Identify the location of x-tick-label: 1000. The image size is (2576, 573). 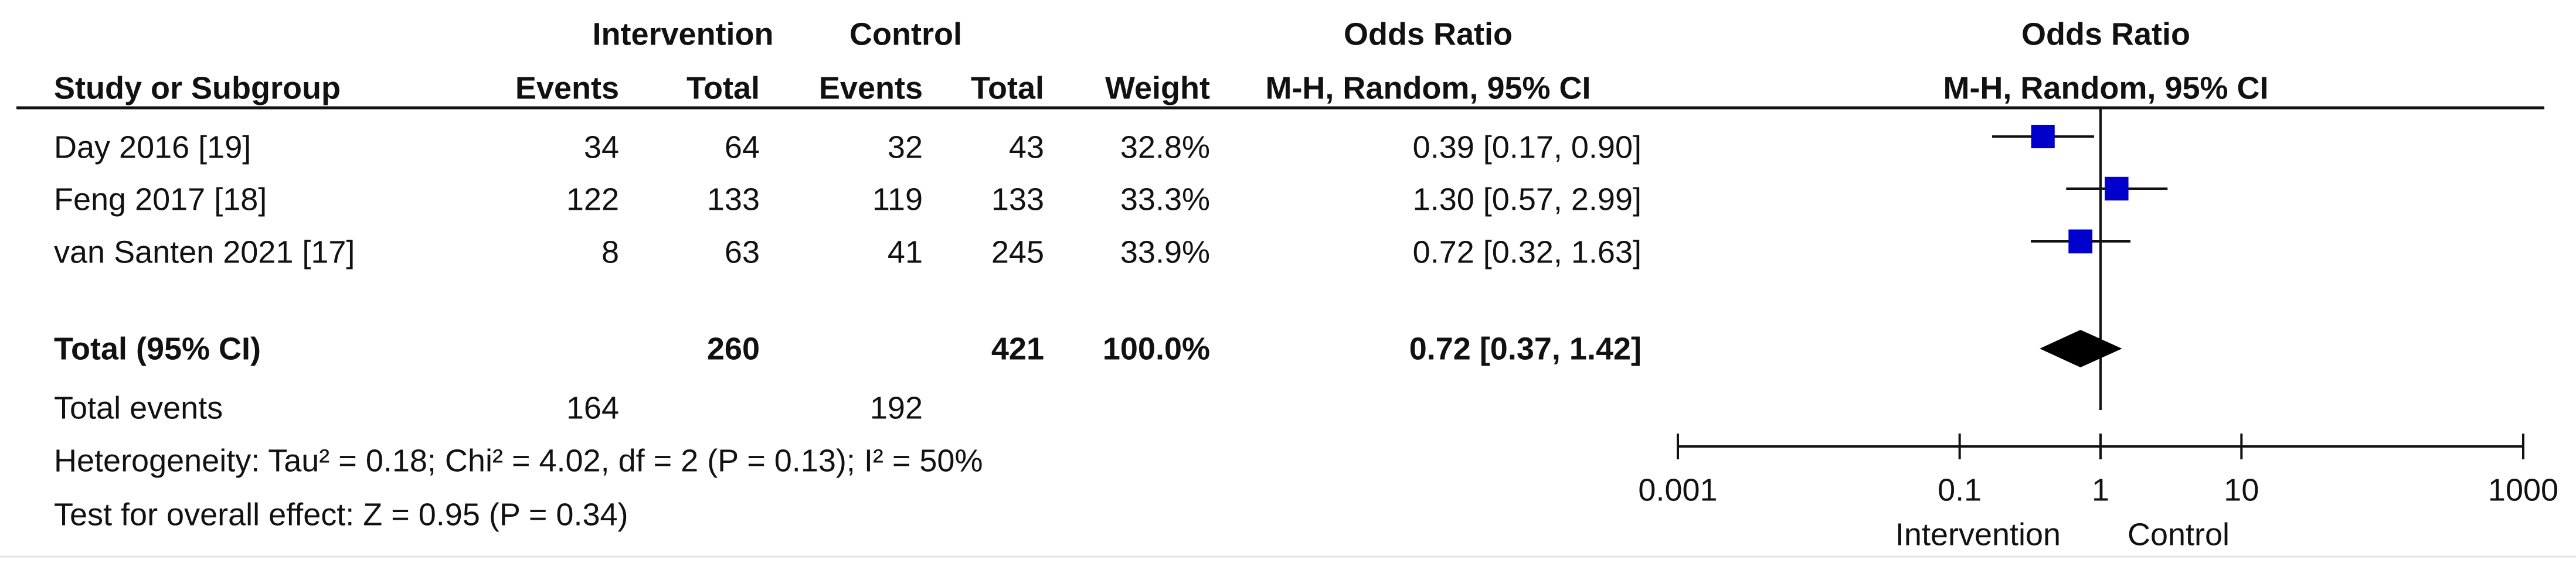
(2523, 489).